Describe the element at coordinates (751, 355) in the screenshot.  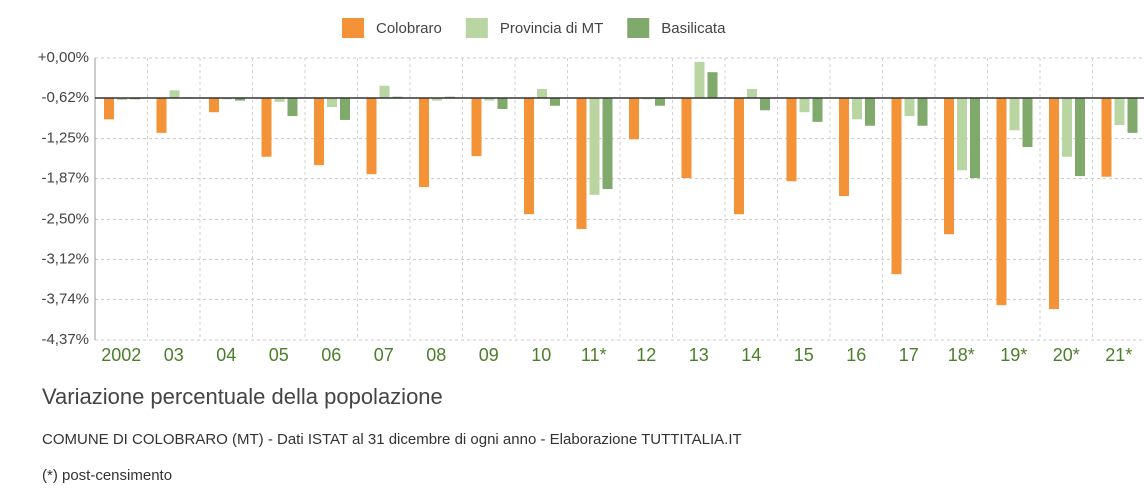
I see `x-tick-label: 14` at that location.